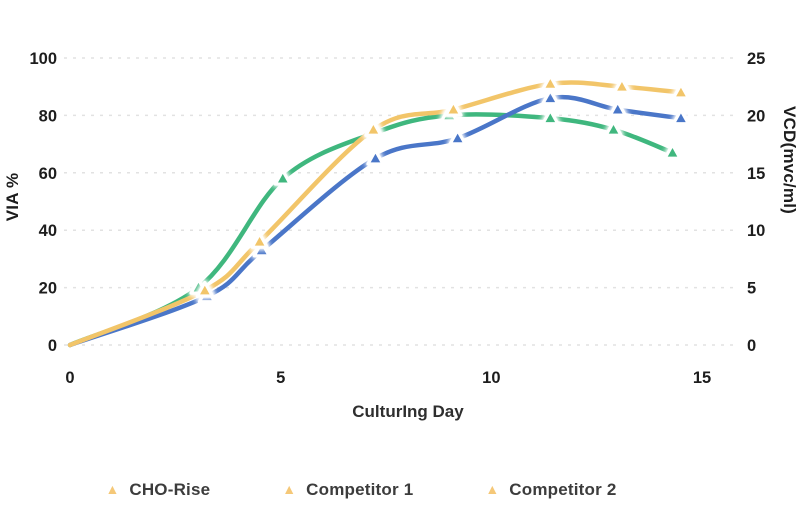 This screenshot has width=800, height=531. What do you see at coordinates (756, 59) in the screenshot?
I see `y-tick-label-right: 25` at bounding box center [756, 59].